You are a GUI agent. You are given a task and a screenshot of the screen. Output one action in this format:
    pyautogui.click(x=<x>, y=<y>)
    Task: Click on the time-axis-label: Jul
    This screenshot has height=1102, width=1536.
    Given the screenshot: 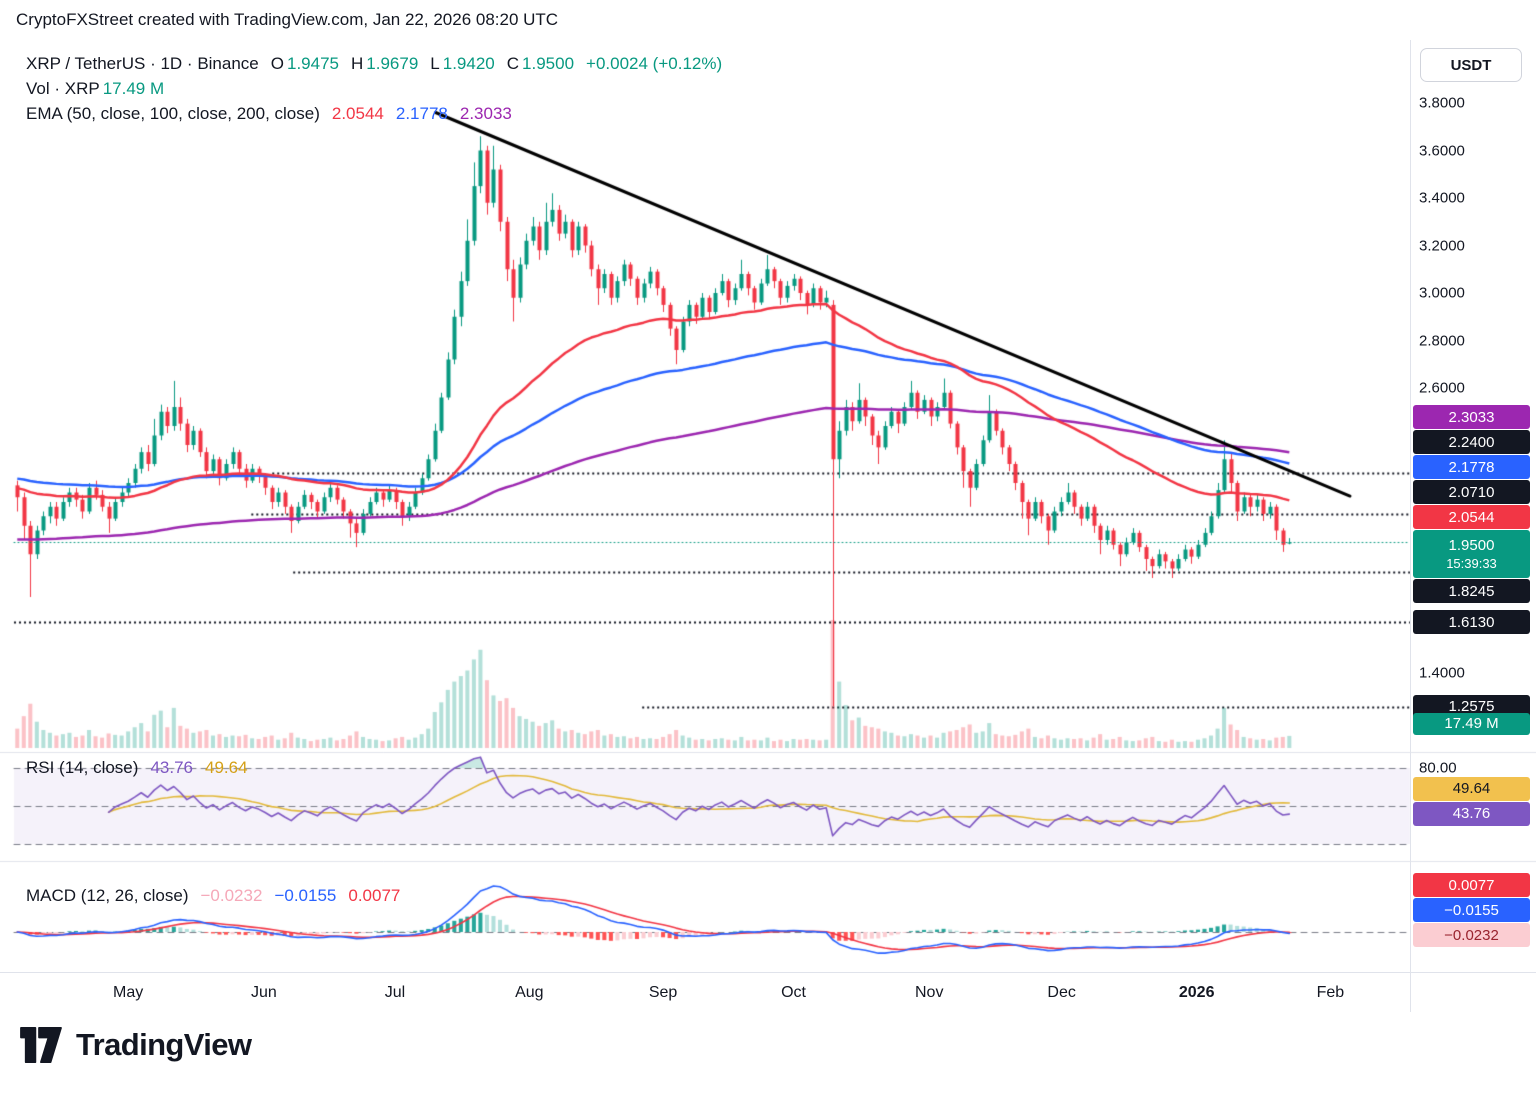 What is the action you would take?
    pyautogui.click(x=395, y=992)
    